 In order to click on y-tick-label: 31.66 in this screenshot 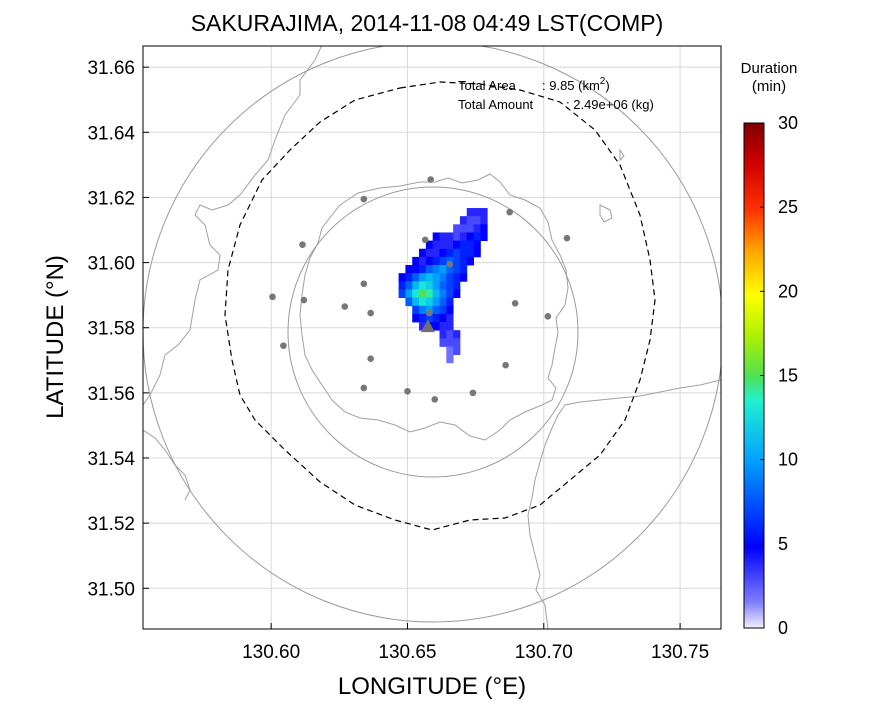, I will do `click(111, 68)`.